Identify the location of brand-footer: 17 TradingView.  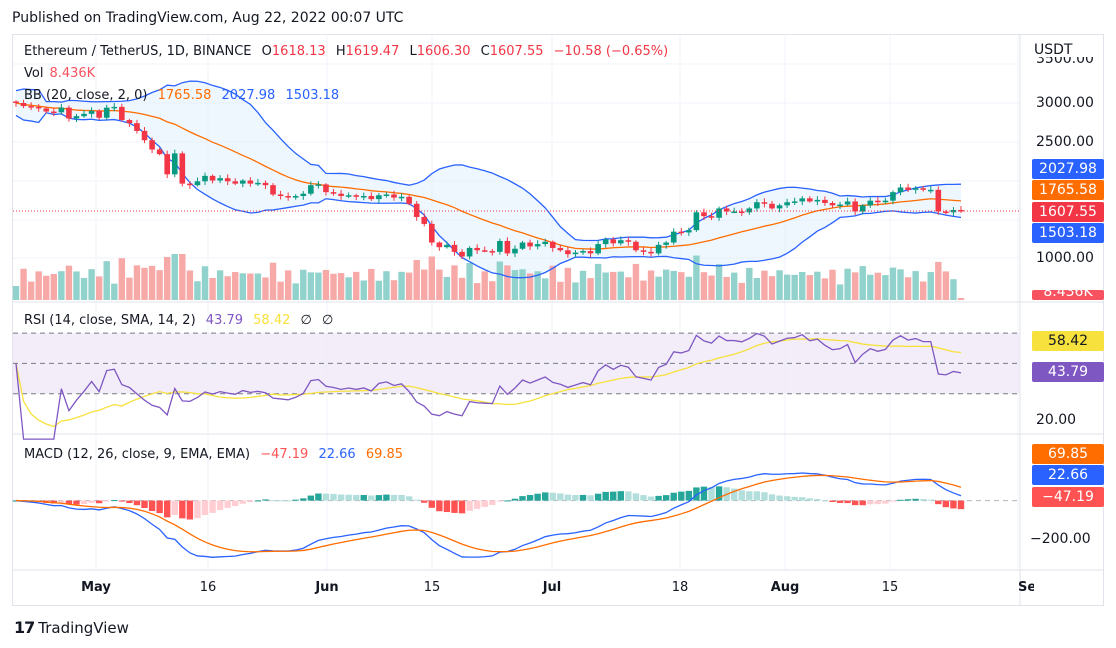
(71, 627).